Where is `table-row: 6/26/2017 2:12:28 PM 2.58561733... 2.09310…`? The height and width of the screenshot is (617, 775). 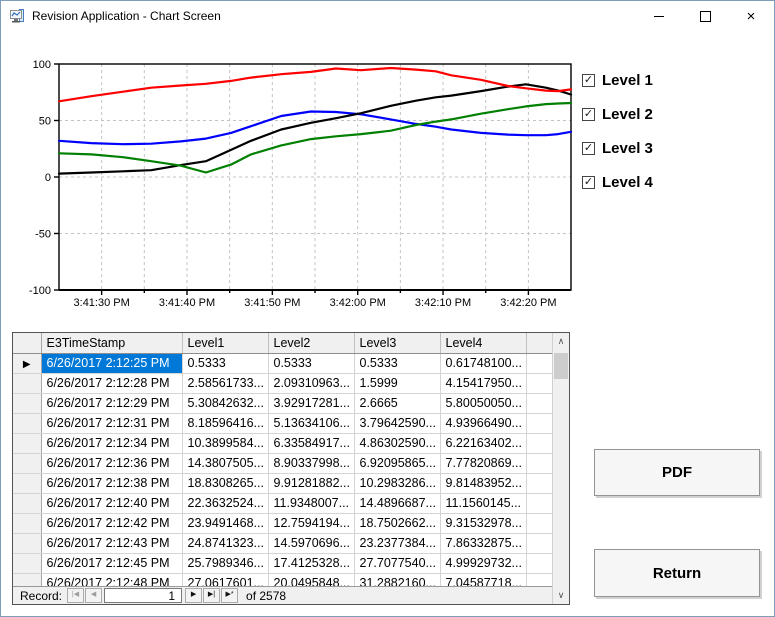
table-row: 6/26/2017 2:12:28 PM 2.58561733... 2.09310… is located at coordinates (283, 383).